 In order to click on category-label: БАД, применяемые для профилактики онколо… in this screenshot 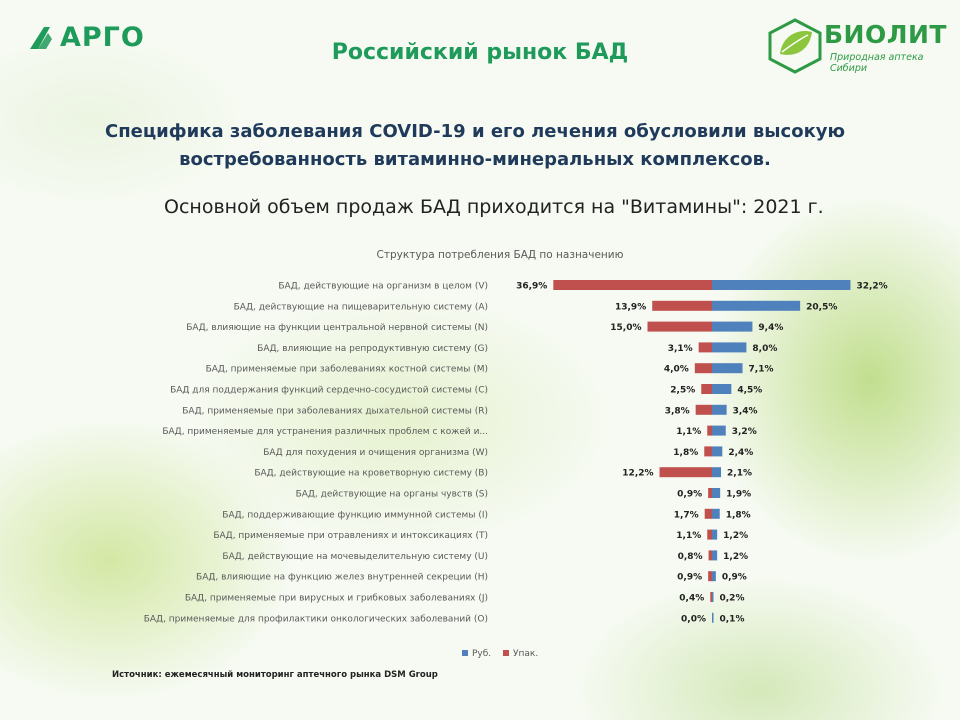, I will do `click(316, 619)`.